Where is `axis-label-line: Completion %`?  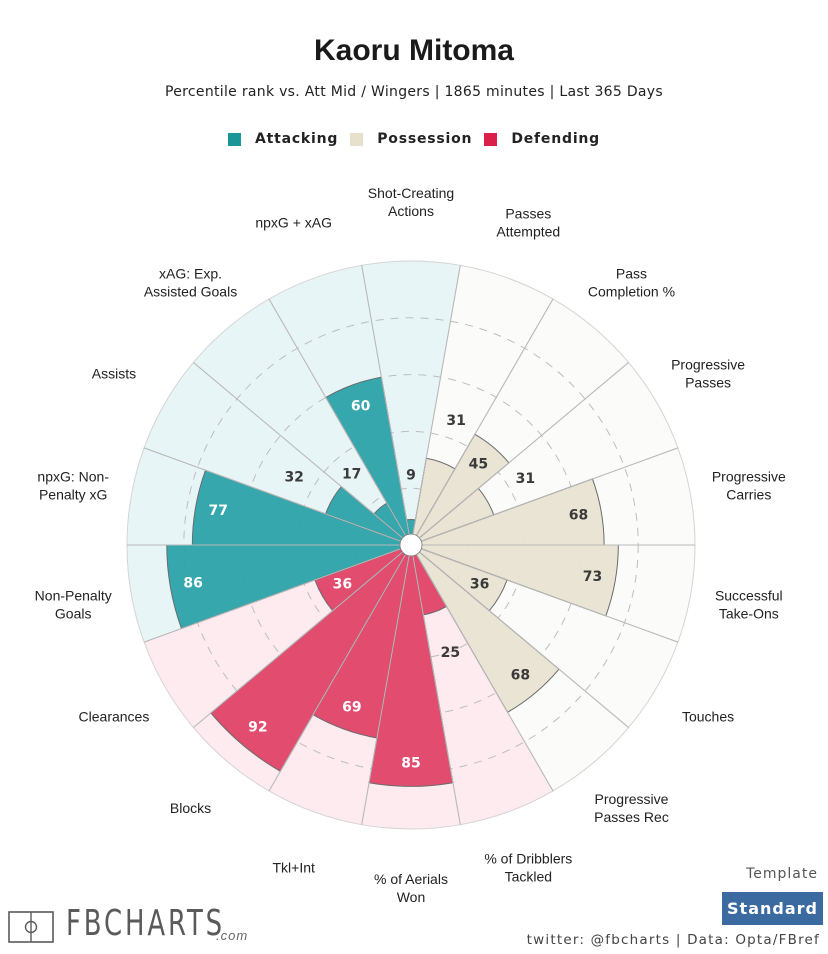 axis-label-line: Completion % is located at coordinates (631, 291).